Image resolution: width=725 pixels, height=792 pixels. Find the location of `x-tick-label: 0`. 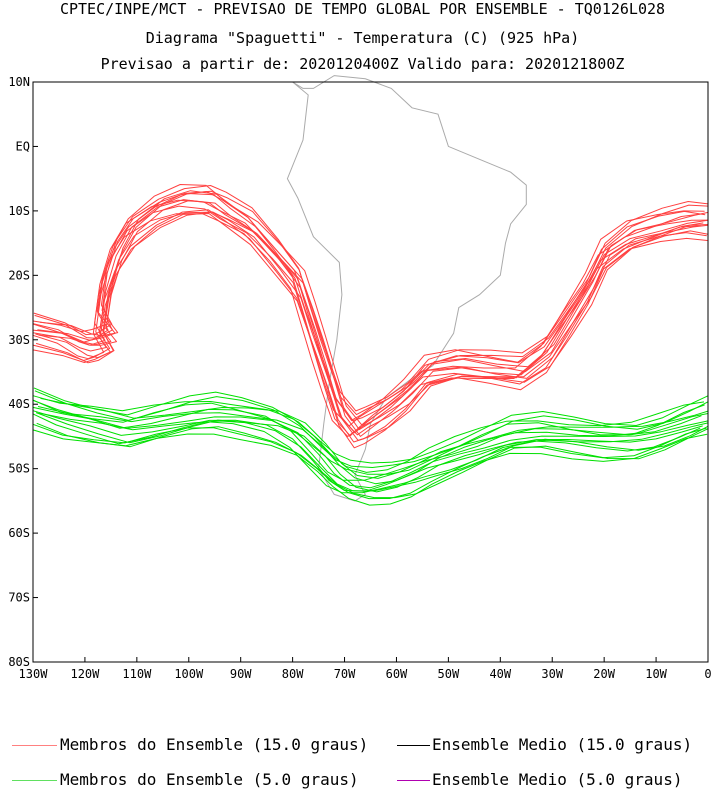

x-tick-label: 0 is located at coordinates (707, 674).